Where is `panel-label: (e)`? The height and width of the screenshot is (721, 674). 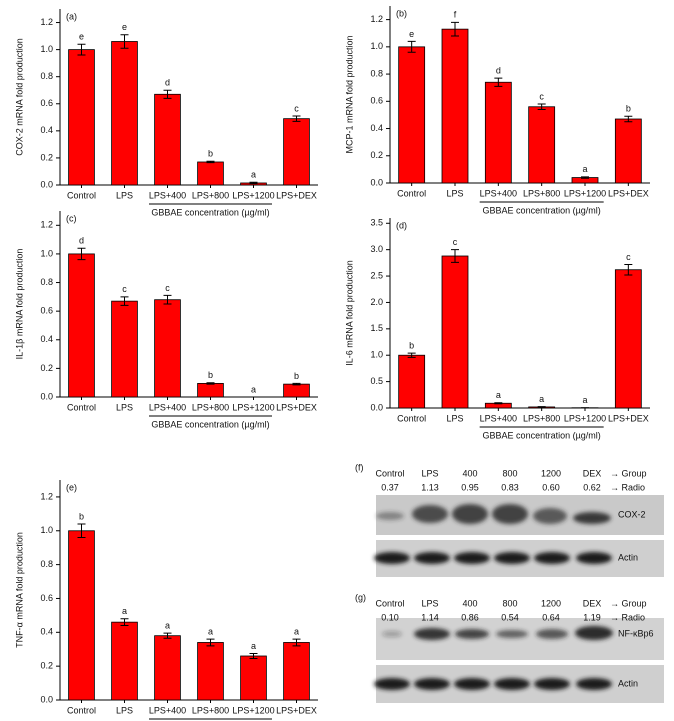
panel-label: (e) is located at coordinates (71, 487).